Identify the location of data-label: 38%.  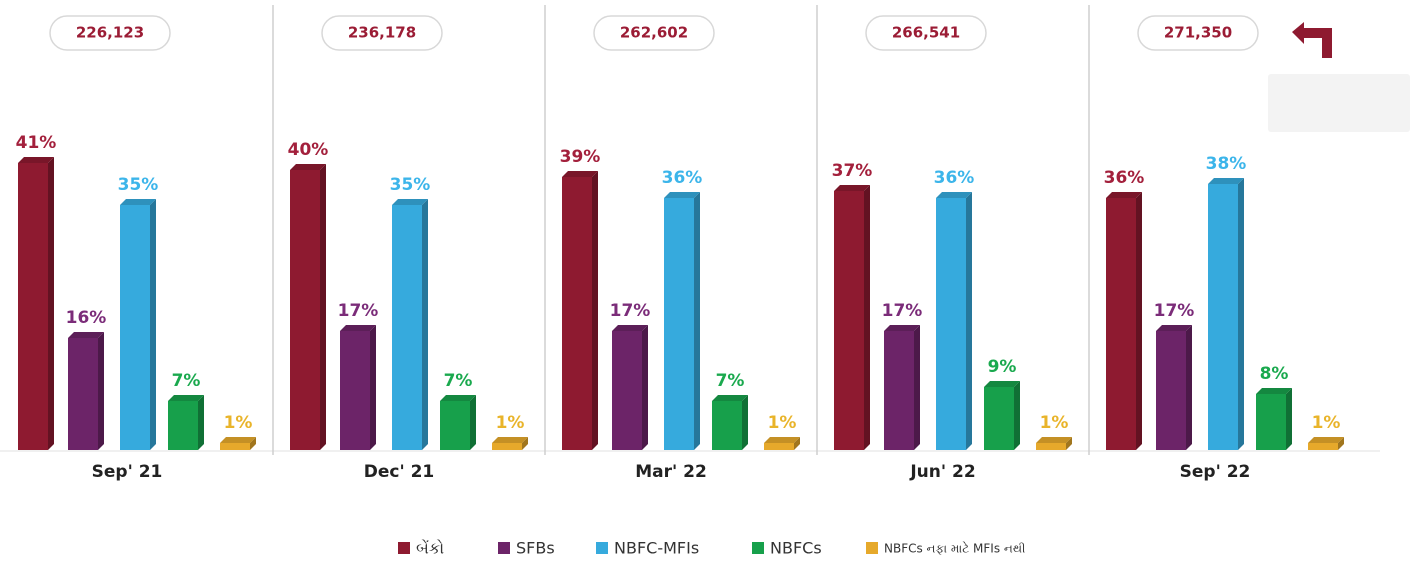
(1226, 164).